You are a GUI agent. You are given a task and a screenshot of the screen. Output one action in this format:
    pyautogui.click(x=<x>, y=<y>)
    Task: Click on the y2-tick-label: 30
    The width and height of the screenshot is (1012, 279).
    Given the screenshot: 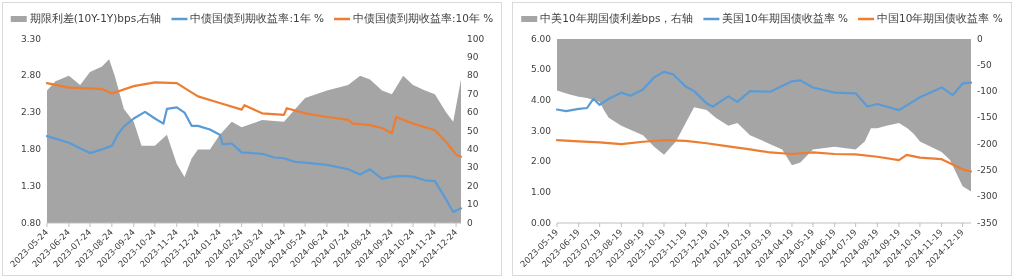 What is the action you would take?
    pyautogui.click(x=473, y=167)
    